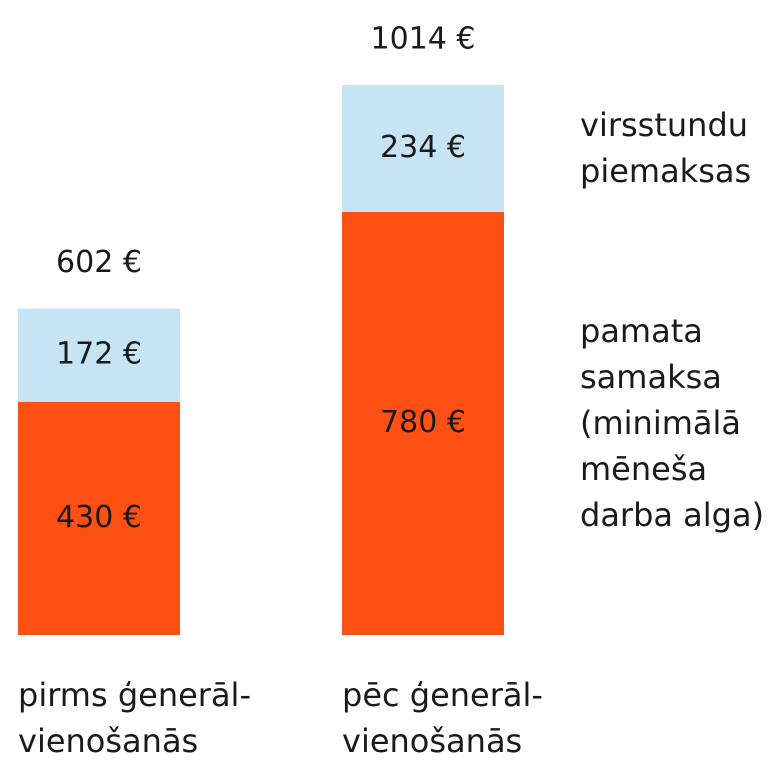 This screenshot has height=764, width=769. Describe the element at coordinates (423, 39) in the screenshot. I see `total-label: 1014 €` at that location.